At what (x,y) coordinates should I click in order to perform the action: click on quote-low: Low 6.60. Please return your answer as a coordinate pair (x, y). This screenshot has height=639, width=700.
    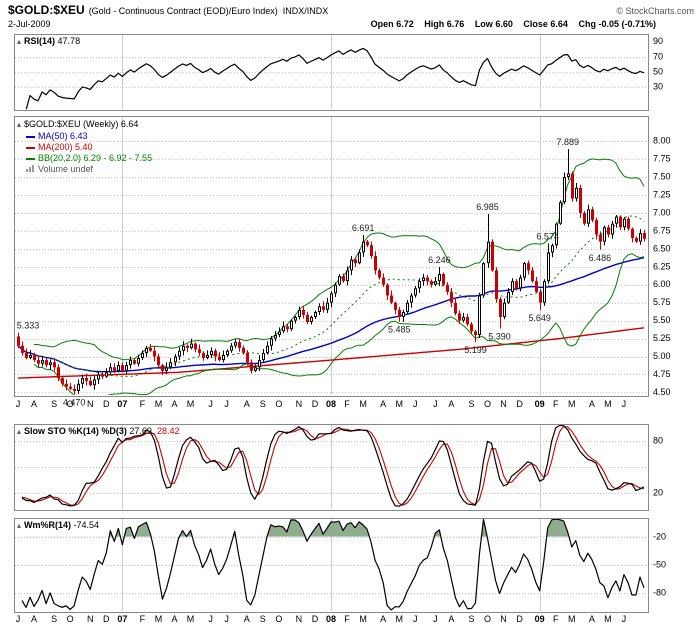
    Looking at the image, I should click on (493, 24).